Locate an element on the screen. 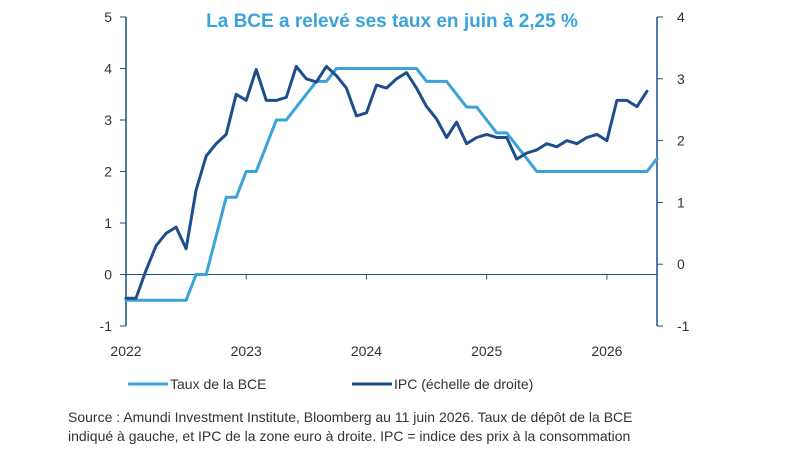  left-tick-label: 5 is located at coordinates (108, 17).